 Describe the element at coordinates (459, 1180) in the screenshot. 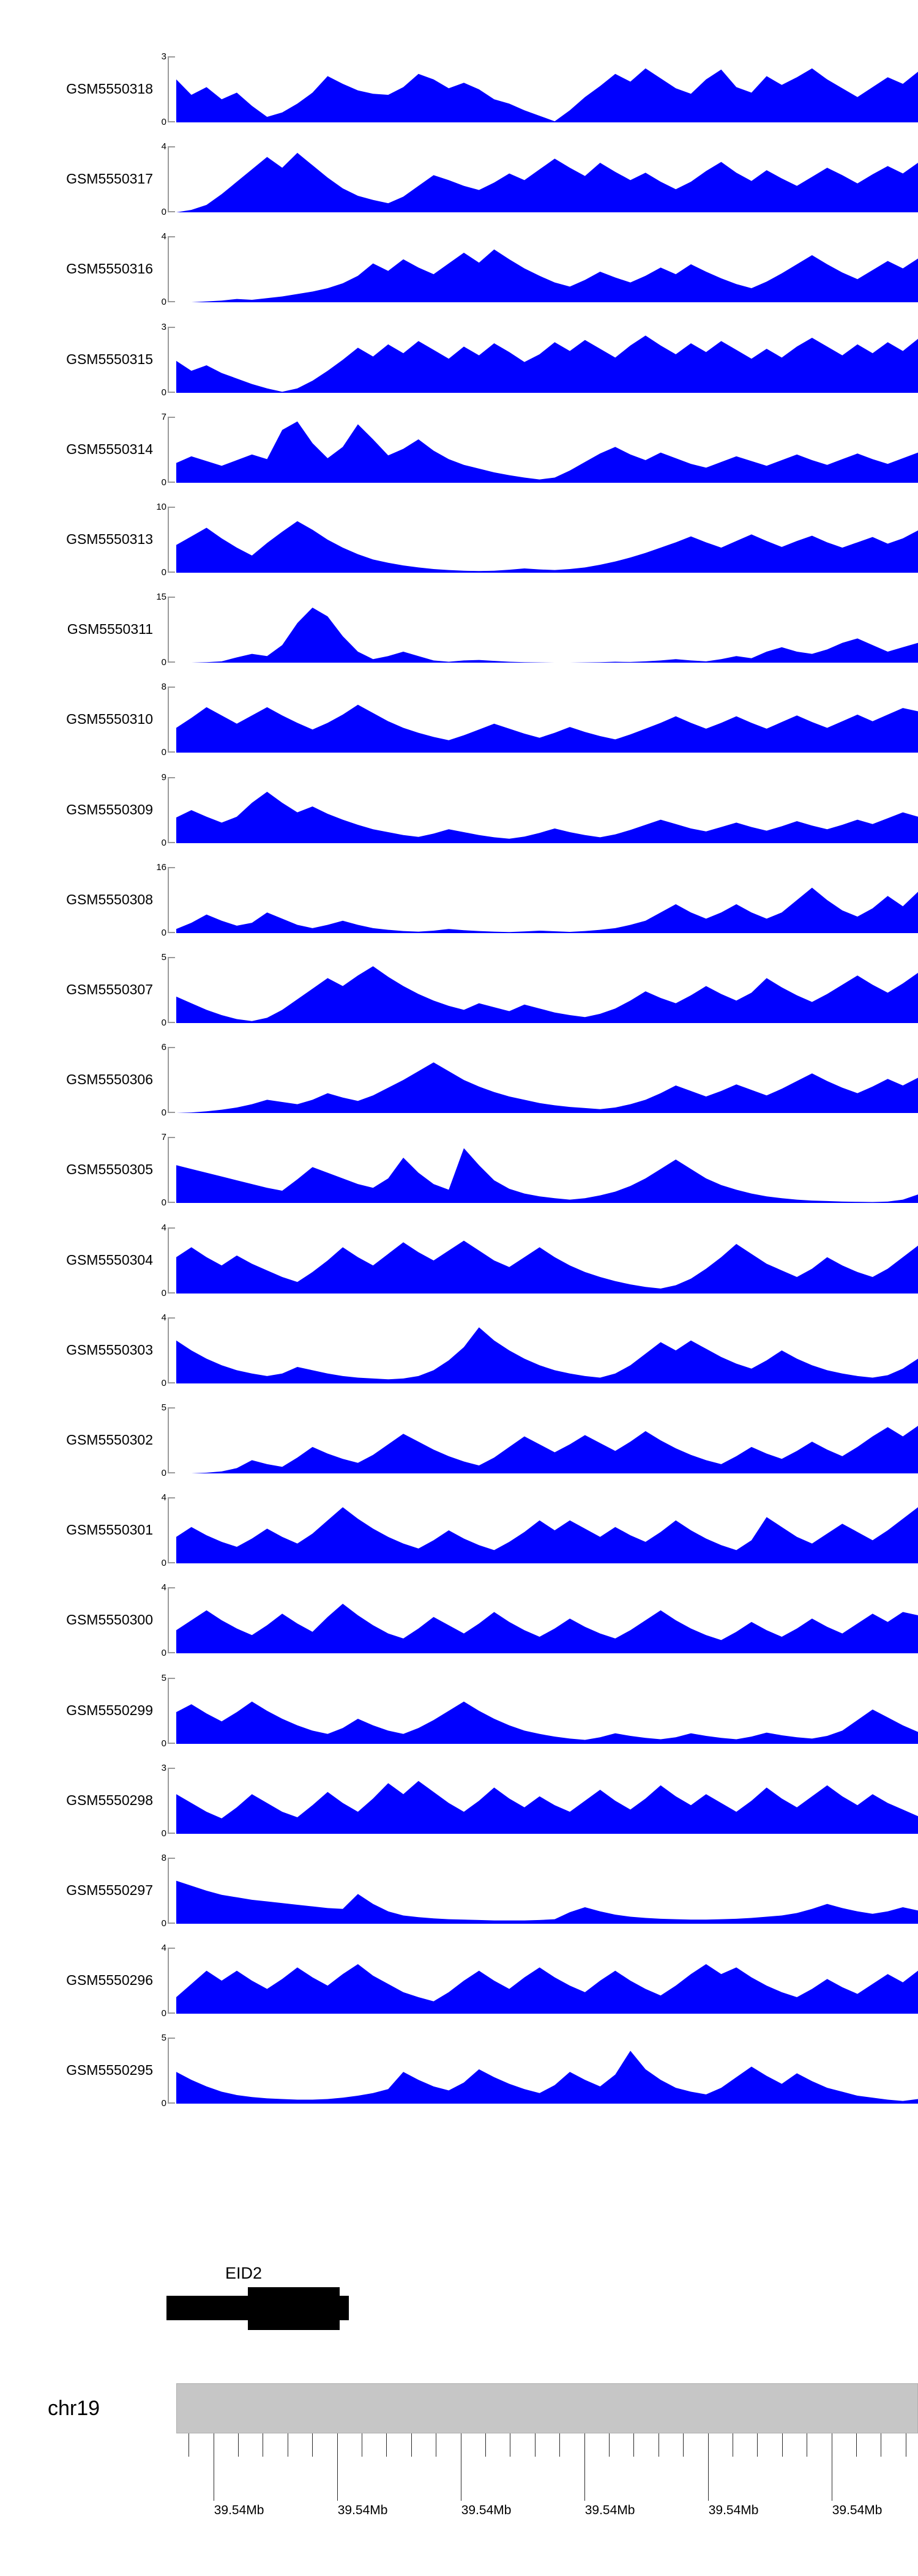

I see `coverage-track: GSM5550305 7 0` at that location.